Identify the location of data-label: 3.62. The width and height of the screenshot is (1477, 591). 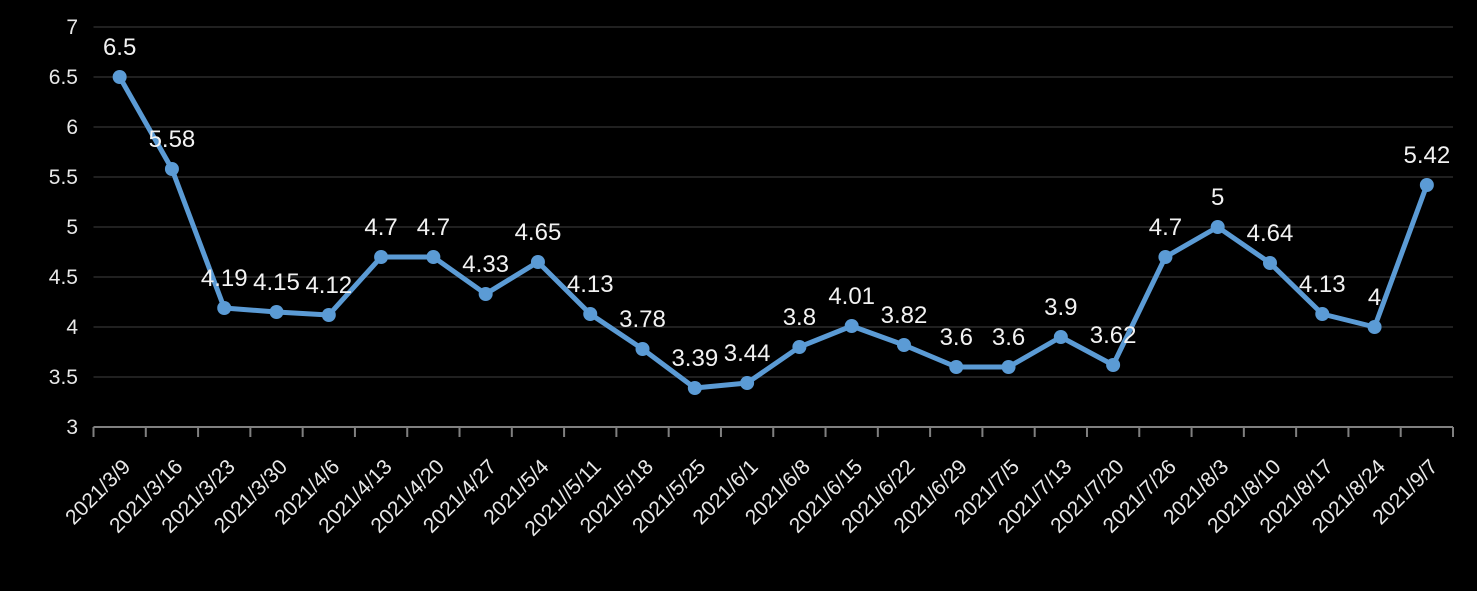
(1113, 335).